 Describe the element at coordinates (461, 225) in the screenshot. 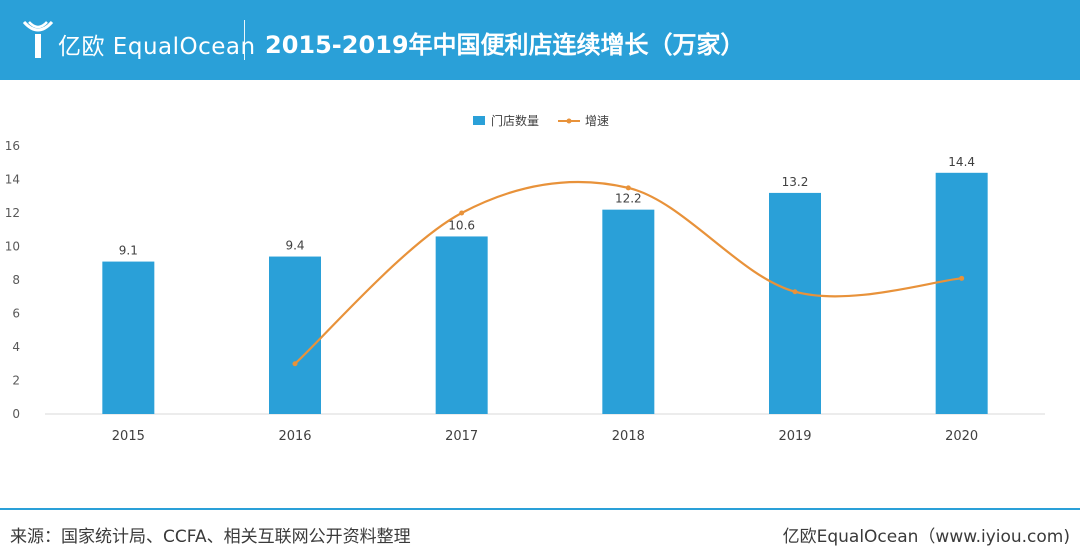

I see `data-label: 10.6` at that location.